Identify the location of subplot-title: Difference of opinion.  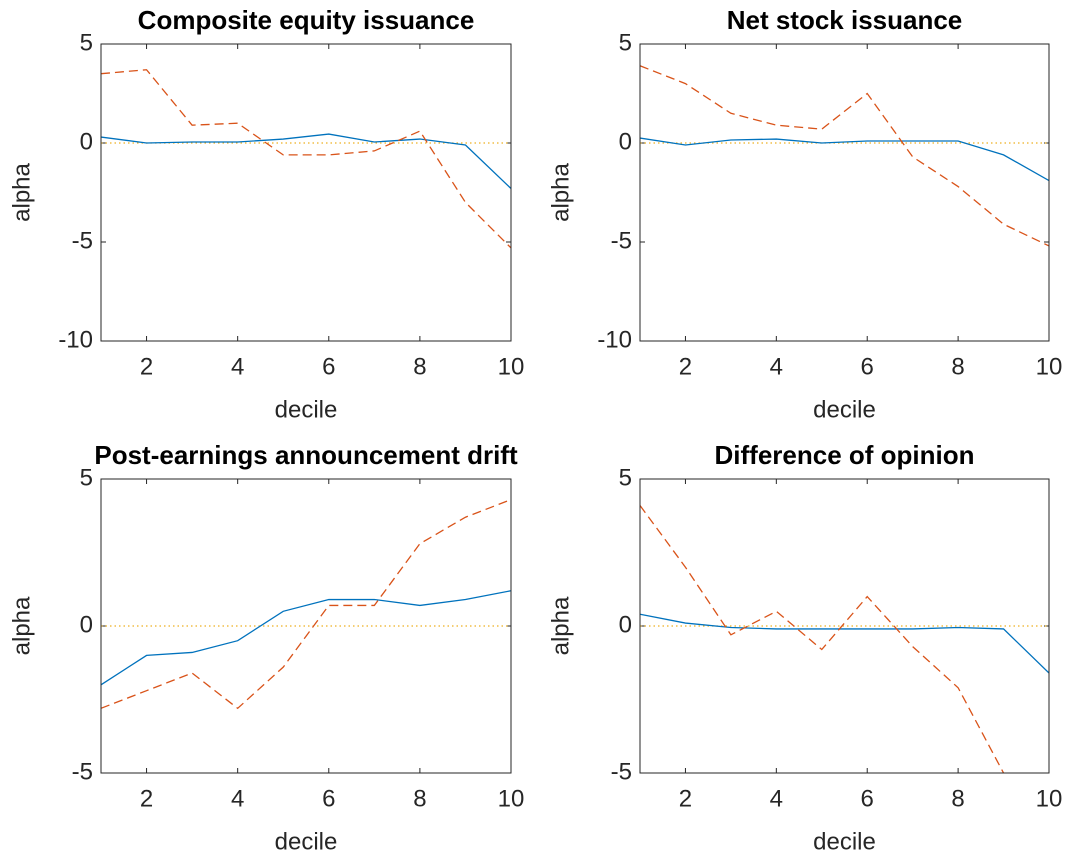
(845, 455).